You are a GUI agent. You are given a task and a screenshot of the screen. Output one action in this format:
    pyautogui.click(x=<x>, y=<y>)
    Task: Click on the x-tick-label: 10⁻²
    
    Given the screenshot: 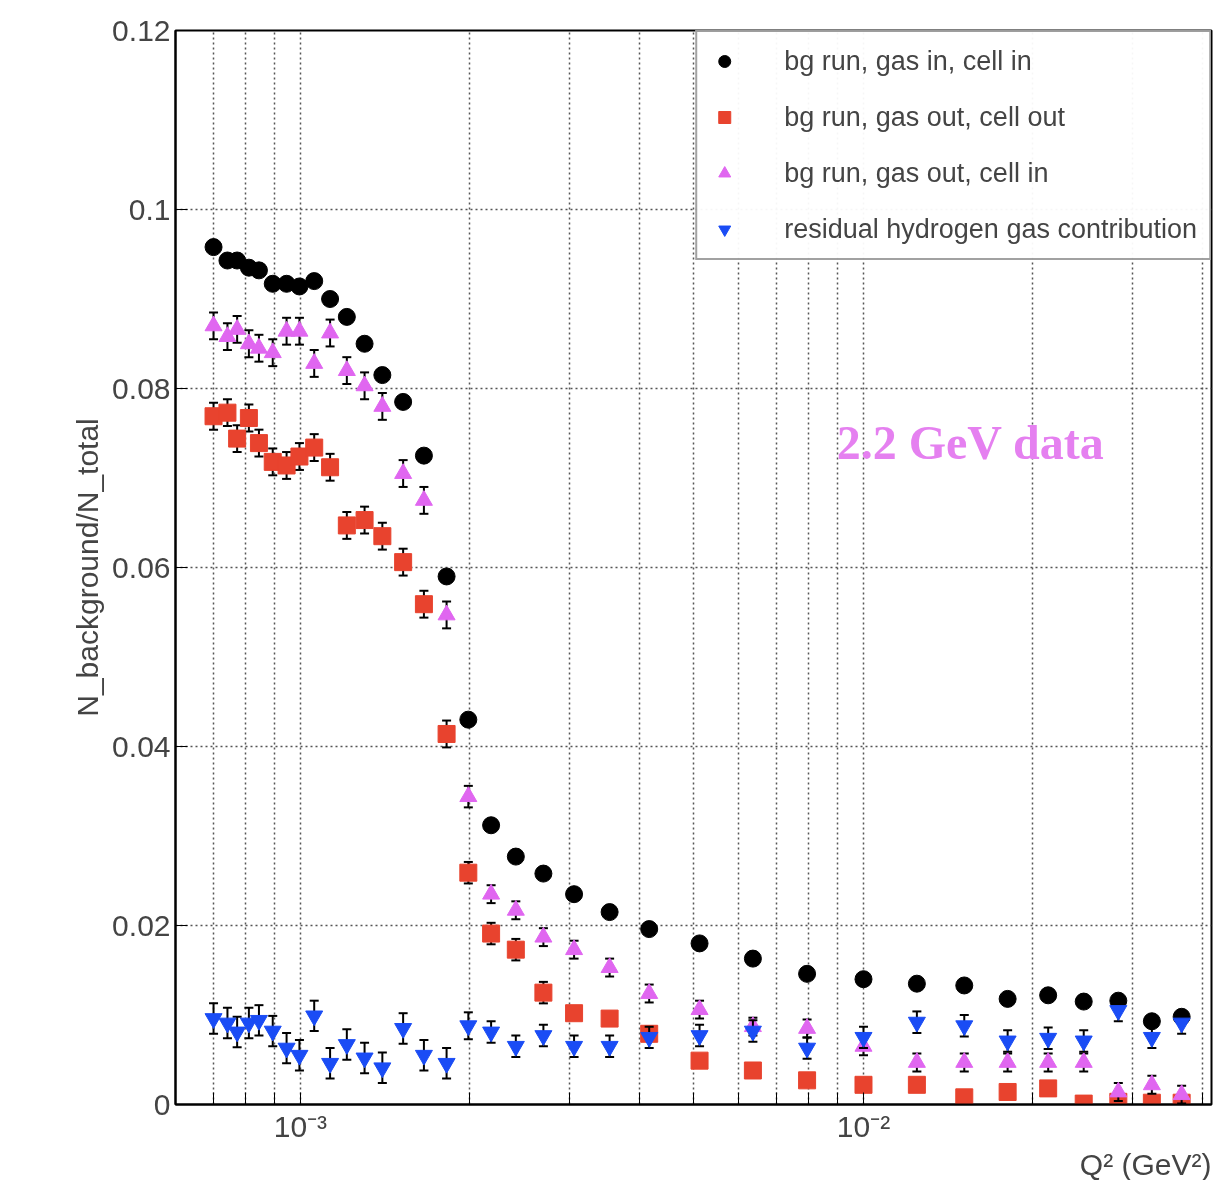 What is the action you would take?
    pyautogui.click(x=863, y=1126)
    